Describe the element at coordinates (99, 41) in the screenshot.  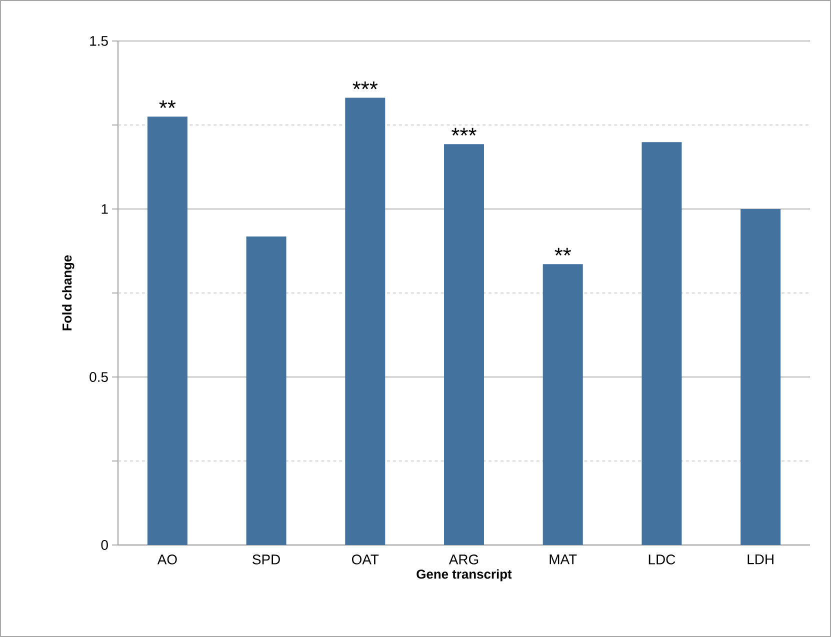
I see `y-tick-label: 1.5` at that location.